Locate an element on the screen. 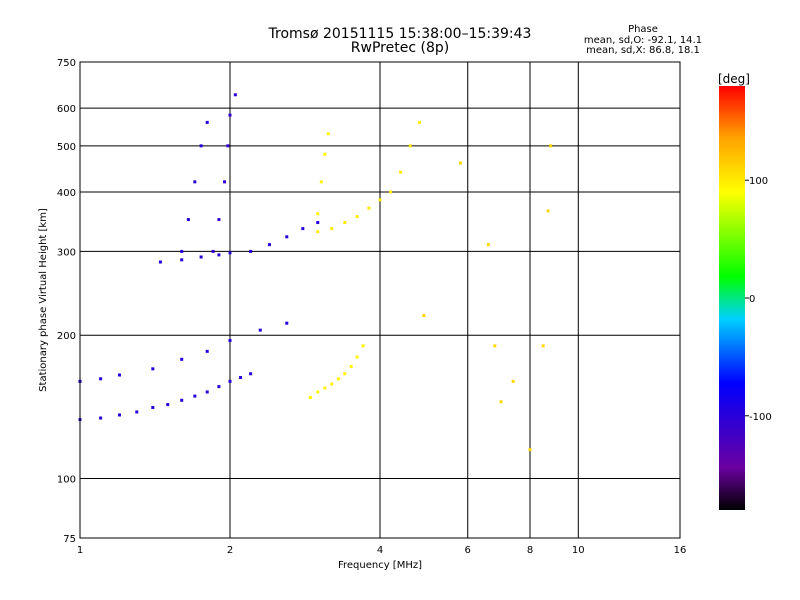 The image size is (800, 600). phase-stats-x: mean, sd,X: 86.8, 18.1 is located at coordinates (643, 50).